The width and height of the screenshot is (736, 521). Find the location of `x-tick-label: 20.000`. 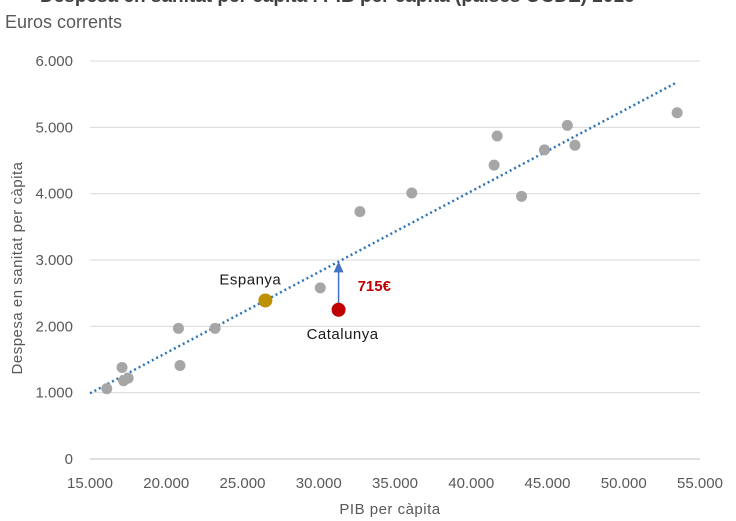

x-tick-label: 20.000 is located at coordinates (166, 483).